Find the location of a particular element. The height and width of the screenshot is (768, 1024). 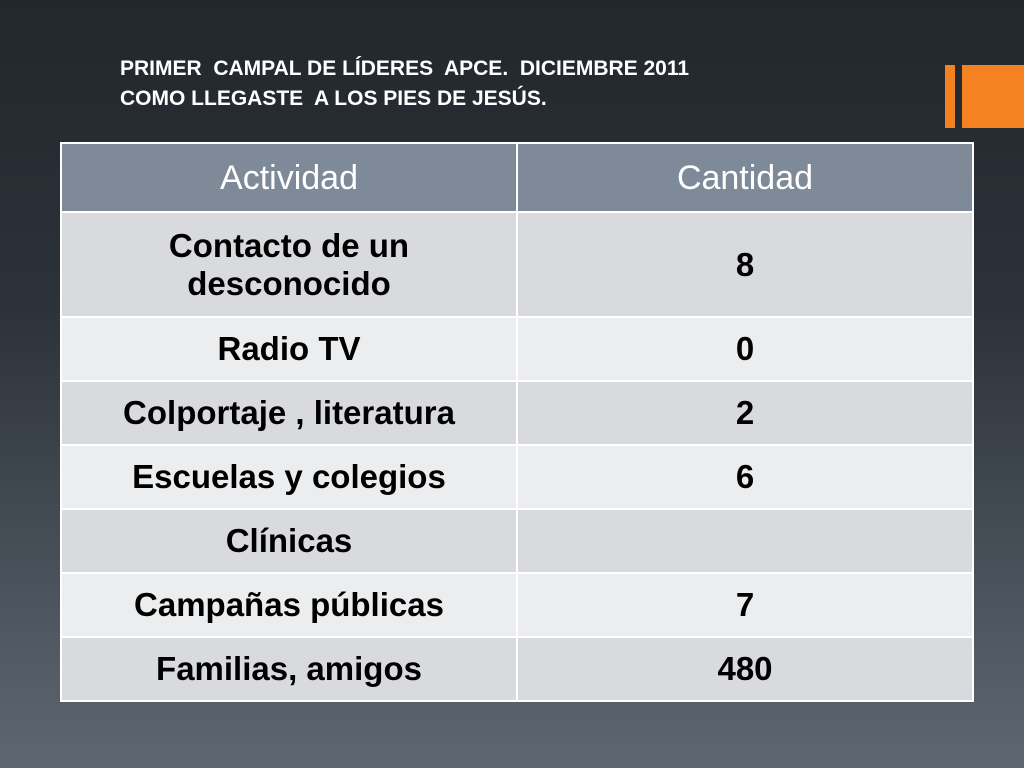

table-row: Escuelas y colegios 6 is located at coordinates (517, 477).